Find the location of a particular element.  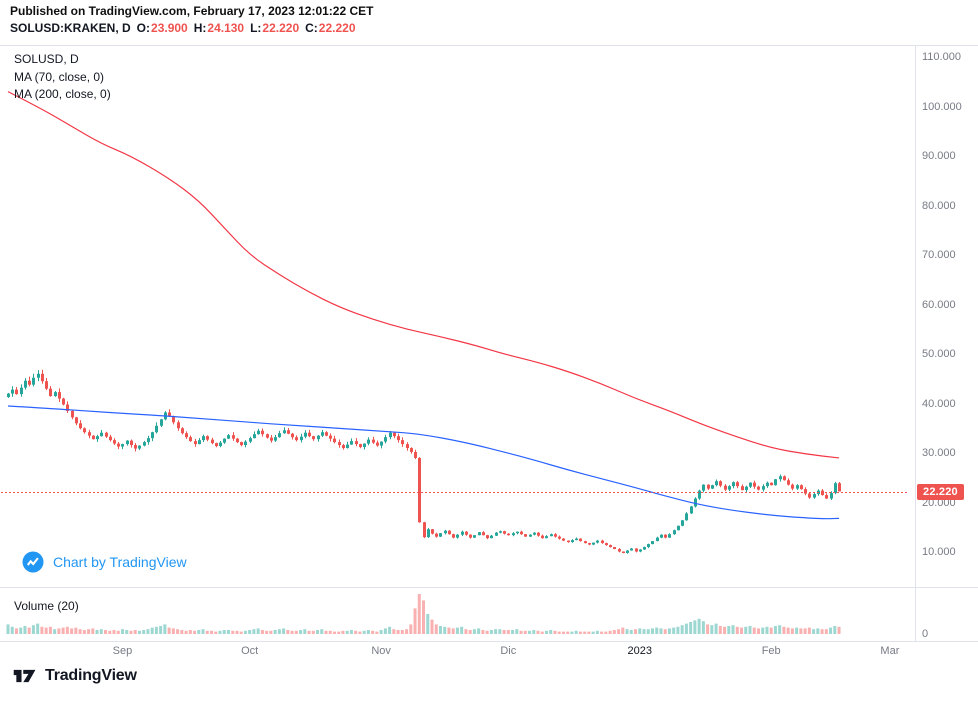

time-tick-label: Dic is located at coordinates (508, 651).